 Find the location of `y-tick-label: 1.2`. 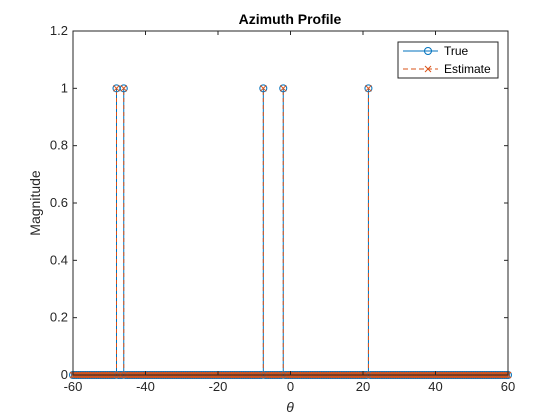

y-tick-label: 1.2 is located at coordinates (59, 30).